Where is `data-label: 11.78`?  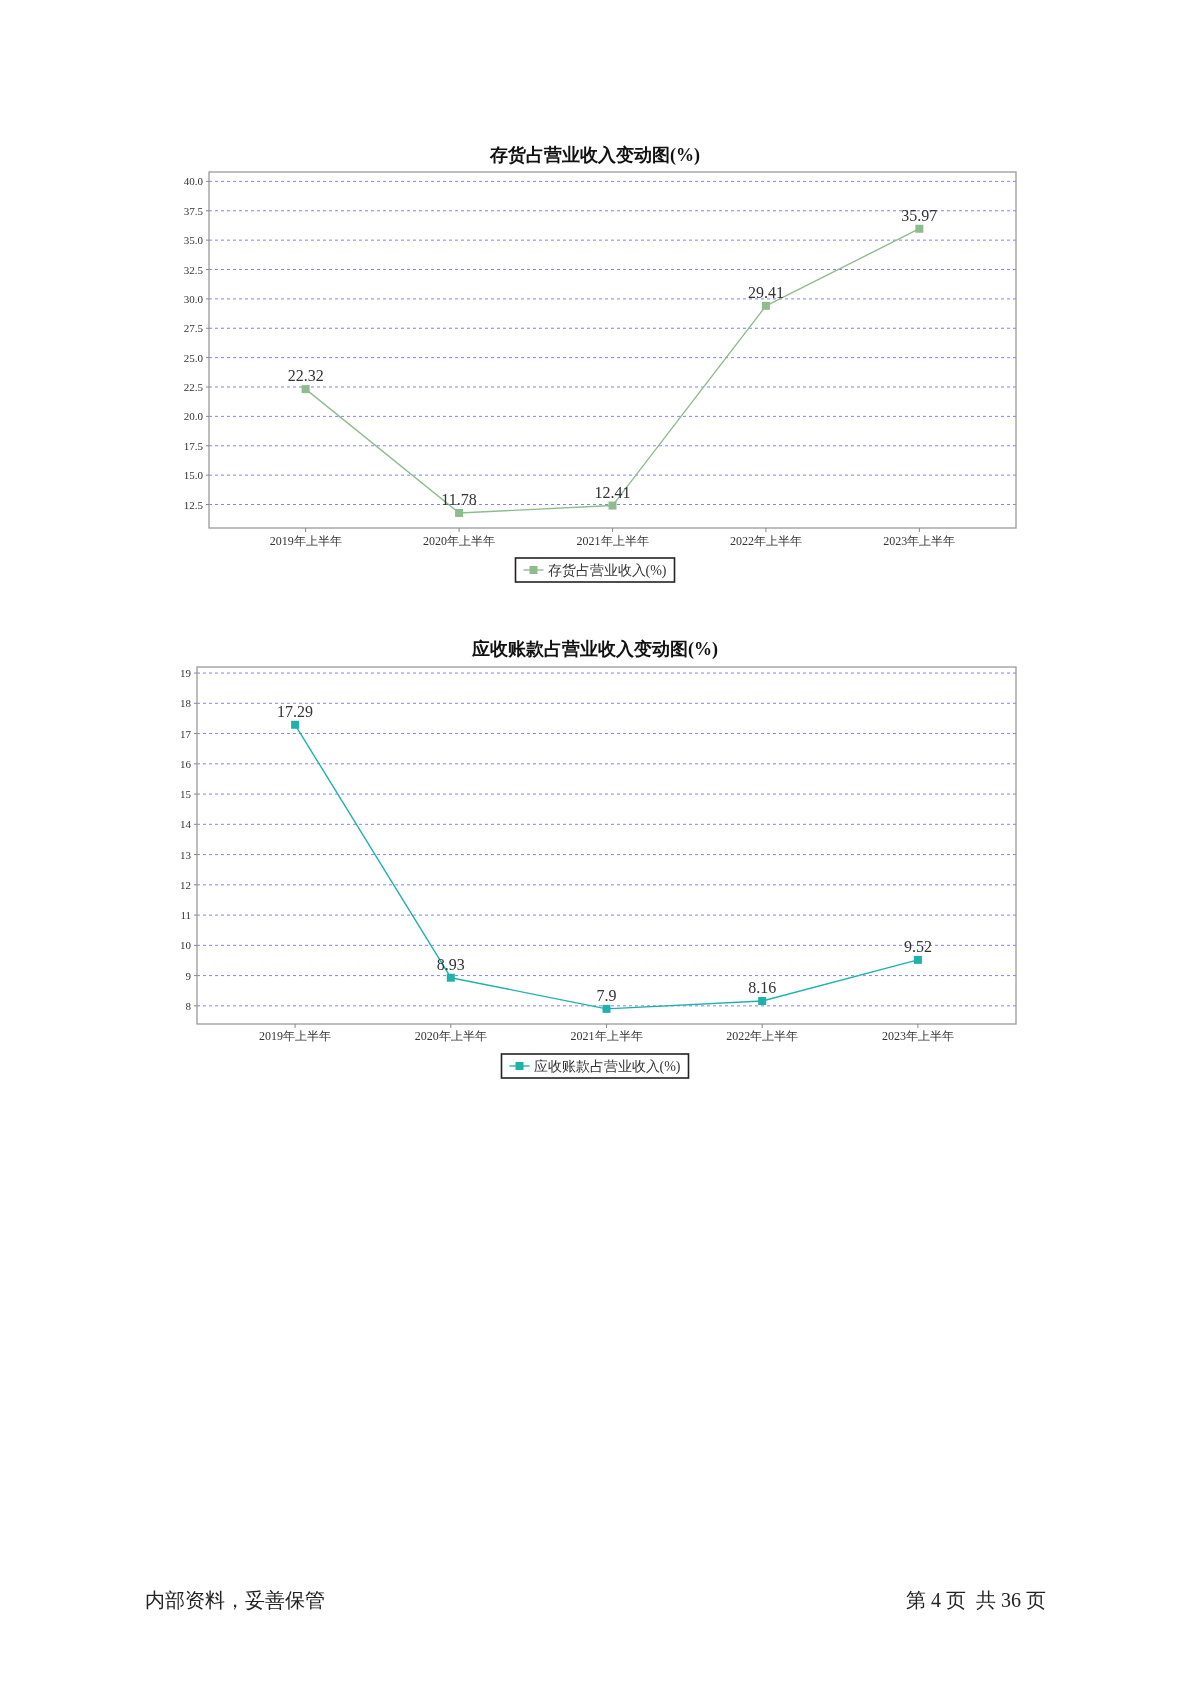 data-label: 11.78 is located at coordinates (459, 499).